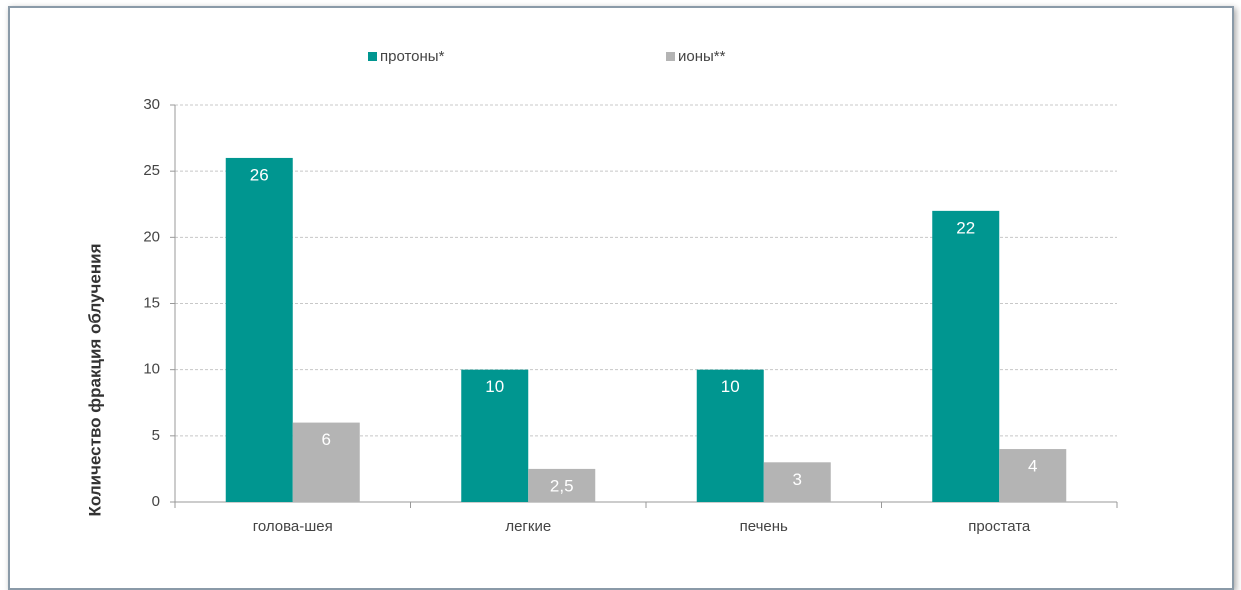 The height and width of the screenshot is (590, 1241). I want to click on y-tick-label: 0, so click(156, 501).